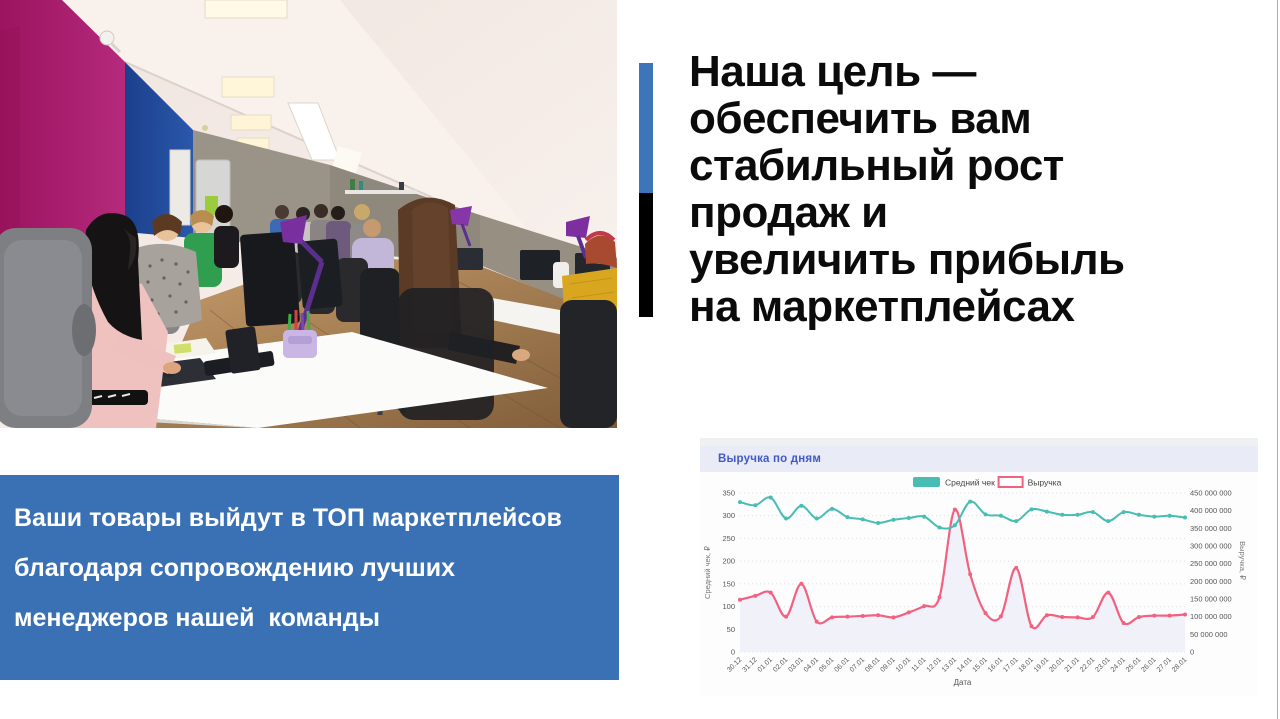  Describe the element at coordinates (707, 572) in the screenshot. I see `svg-text: Средний чек, ₽` at that location.